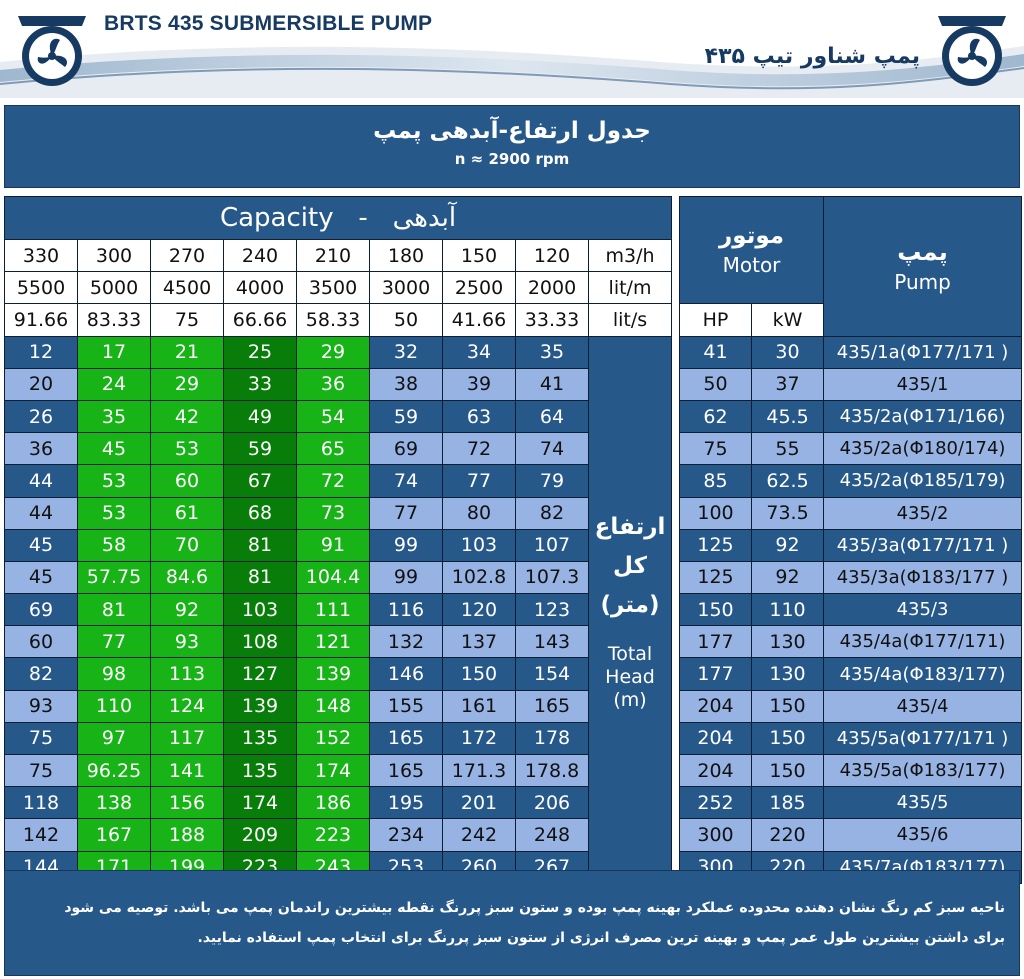 This screenshot has height=979, width=1024. What do you see at coordinates (552, 738) in the screenshot?
I see `head-value: 178` at bounding box center [552, 738].